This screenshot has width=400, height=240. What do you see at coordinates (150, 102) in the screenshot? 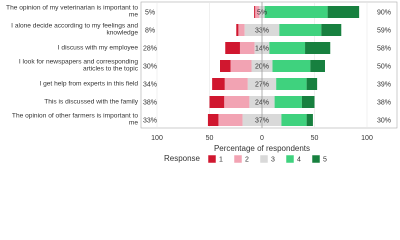
I see `left-total: 38%` at bounding box center [150, 102].